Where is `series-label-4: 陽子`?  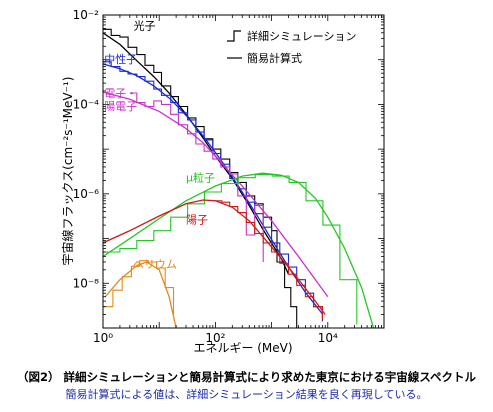
series-label-4: 陽子 is located at coordinates (197, 219).